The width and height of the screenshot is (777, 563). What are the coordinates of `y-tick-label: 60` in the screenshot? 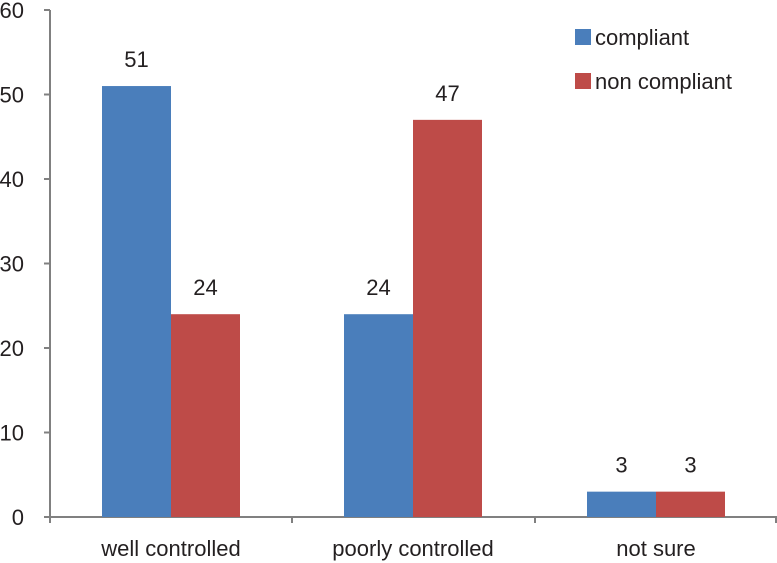 It's located at (12, 11).